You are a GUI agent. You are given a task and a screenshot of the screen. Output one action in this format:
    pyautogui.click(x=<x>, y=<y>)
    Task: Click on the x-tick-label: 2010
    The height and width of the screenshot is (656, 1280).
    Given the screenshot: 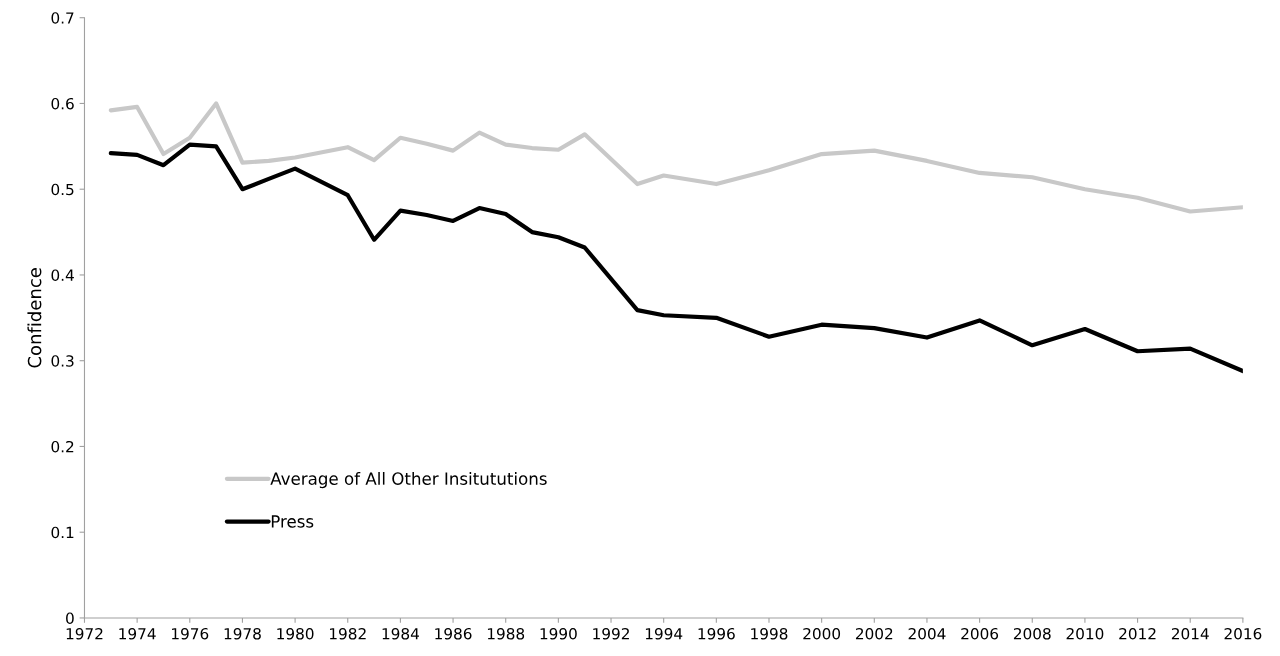 What is the action you would take?
    pyautogui.click(x=1085, y=633)
    